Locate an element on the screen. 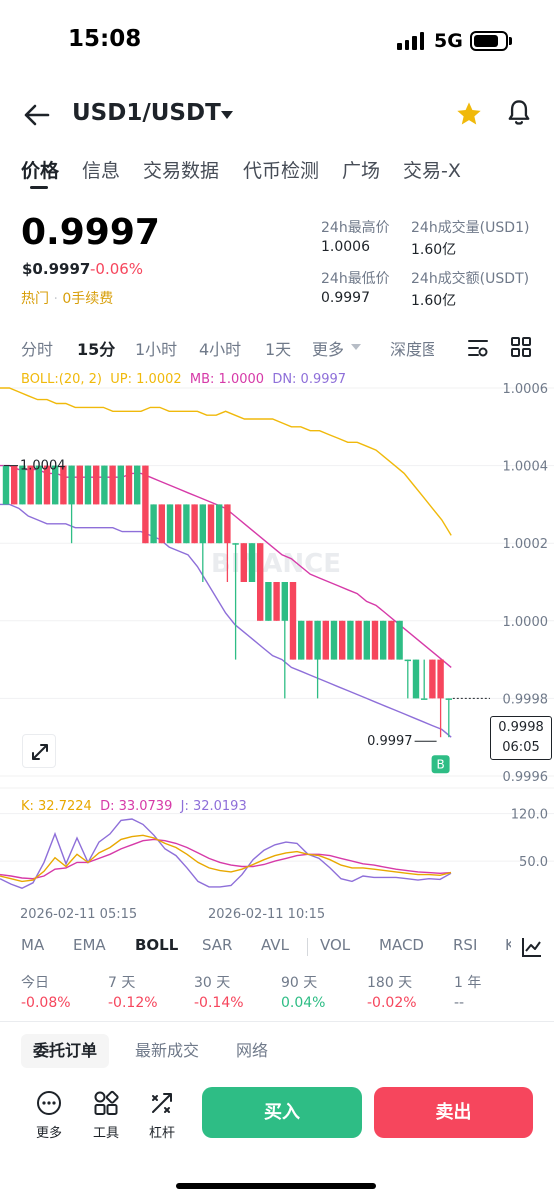 Image resolution: width=554 pixels, height=1200 pixels. more-button: 更多 is located at coordinates (49, 1115).